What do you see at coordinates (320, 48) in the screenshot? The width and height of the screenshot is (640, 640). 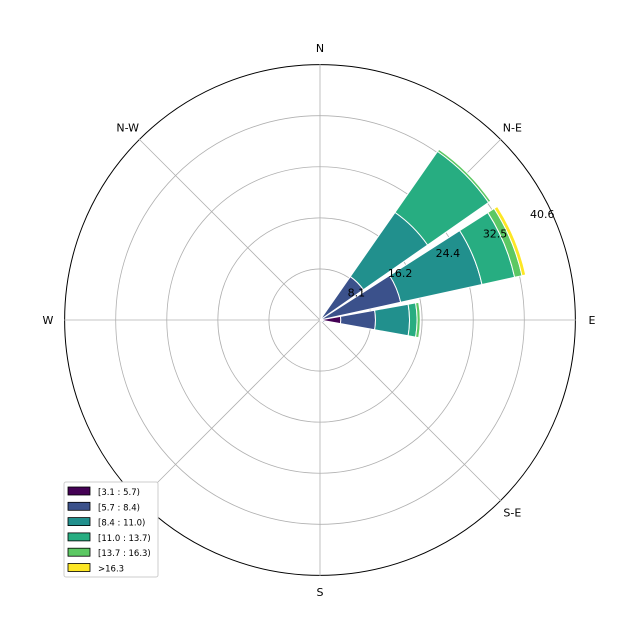 I see `direction-label: N` at bounding box center [320, 48].